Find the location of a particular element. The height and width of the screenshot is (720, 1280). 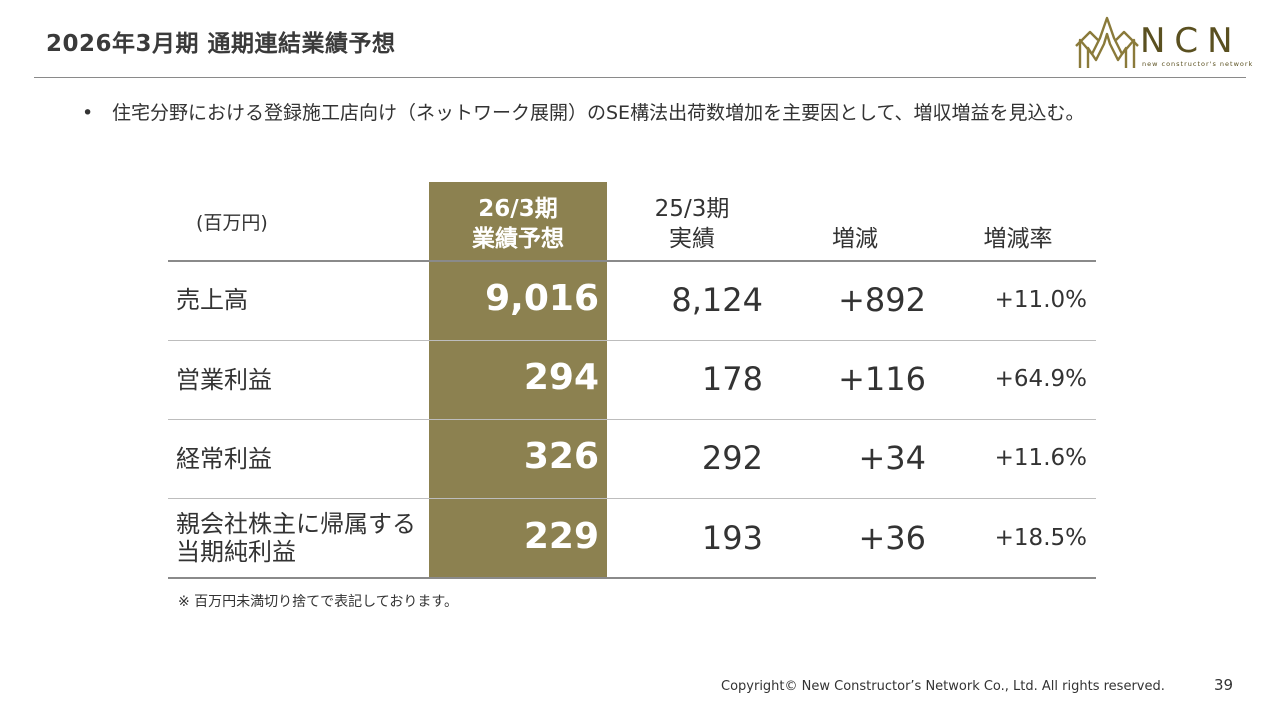

row-label-net-income: 親会社株主に帰属する 当期純利益 is located at coordinates (296, 538).